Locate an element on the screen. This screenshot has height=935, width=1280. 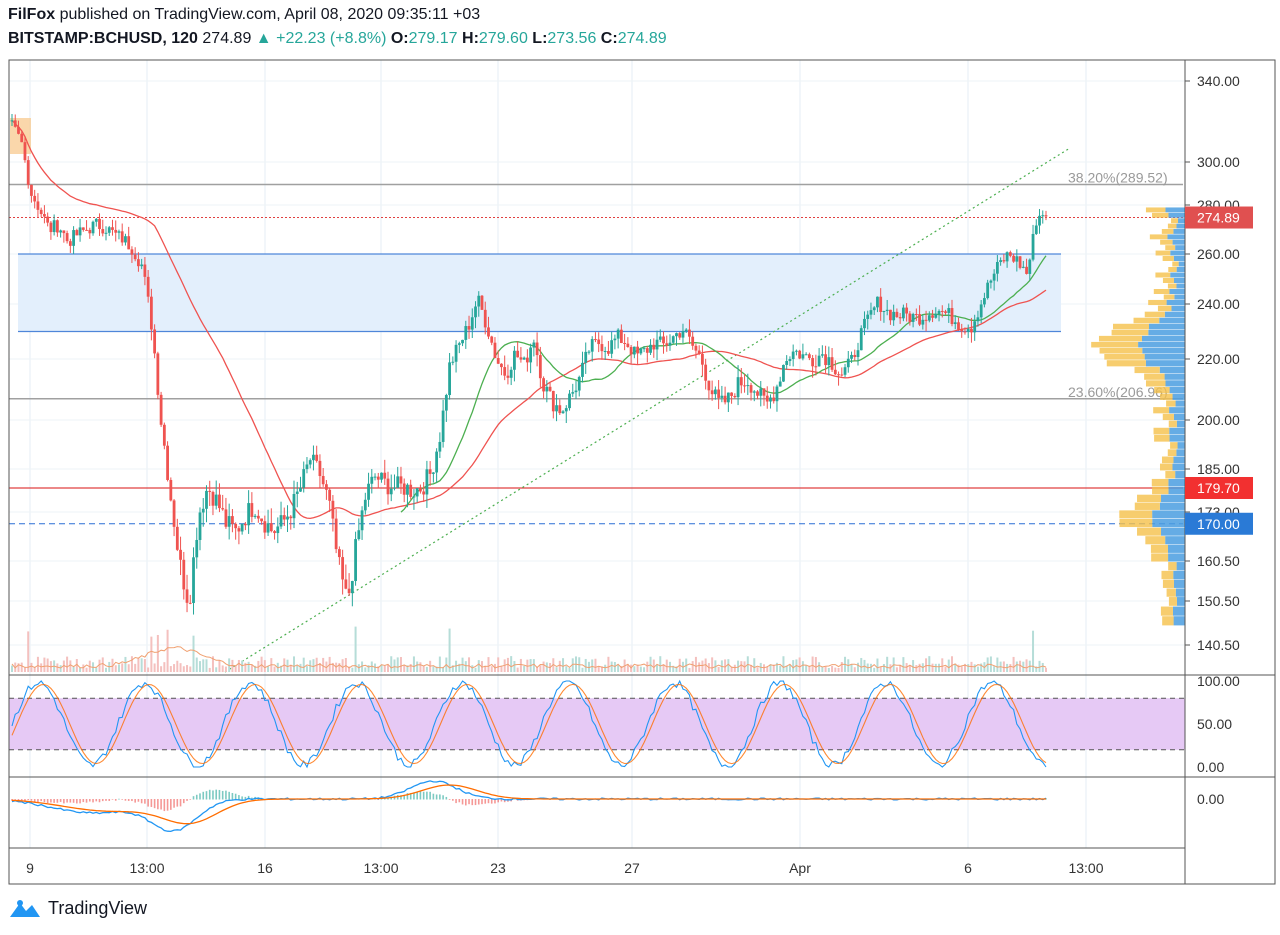
x-tick-label: Apr is located at coordinates (800, 868).